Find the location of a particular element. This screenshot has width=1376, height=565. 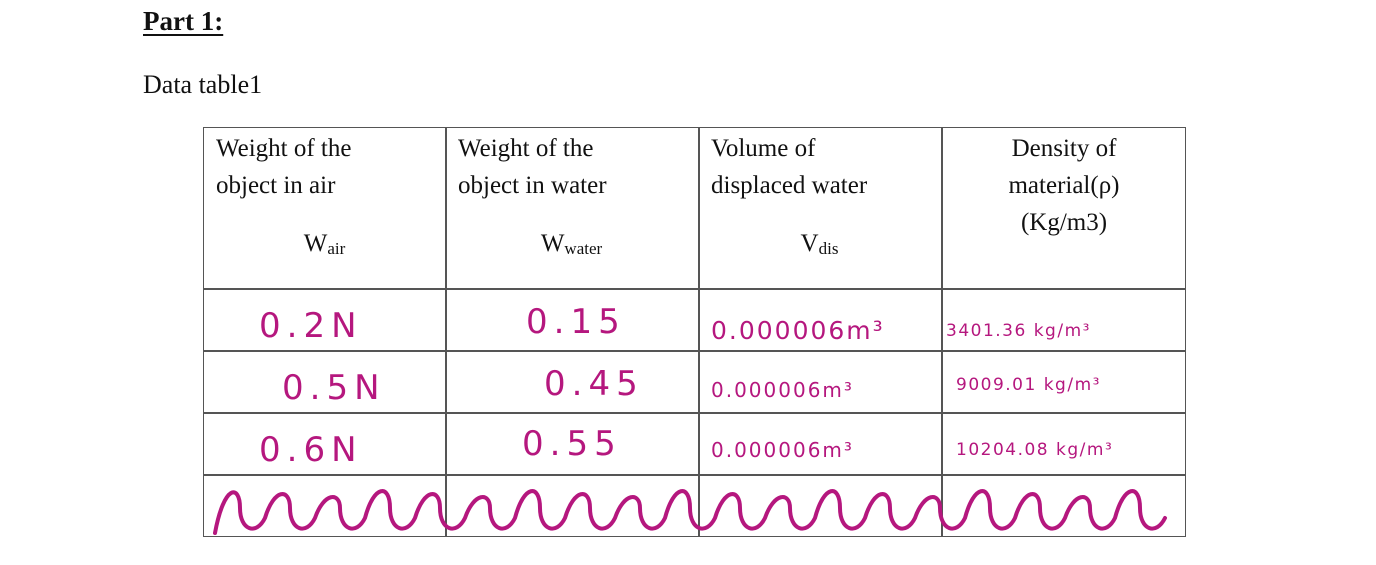

cell-v-dis-2: 0.000006m³ is located at coordinates (782, 390).